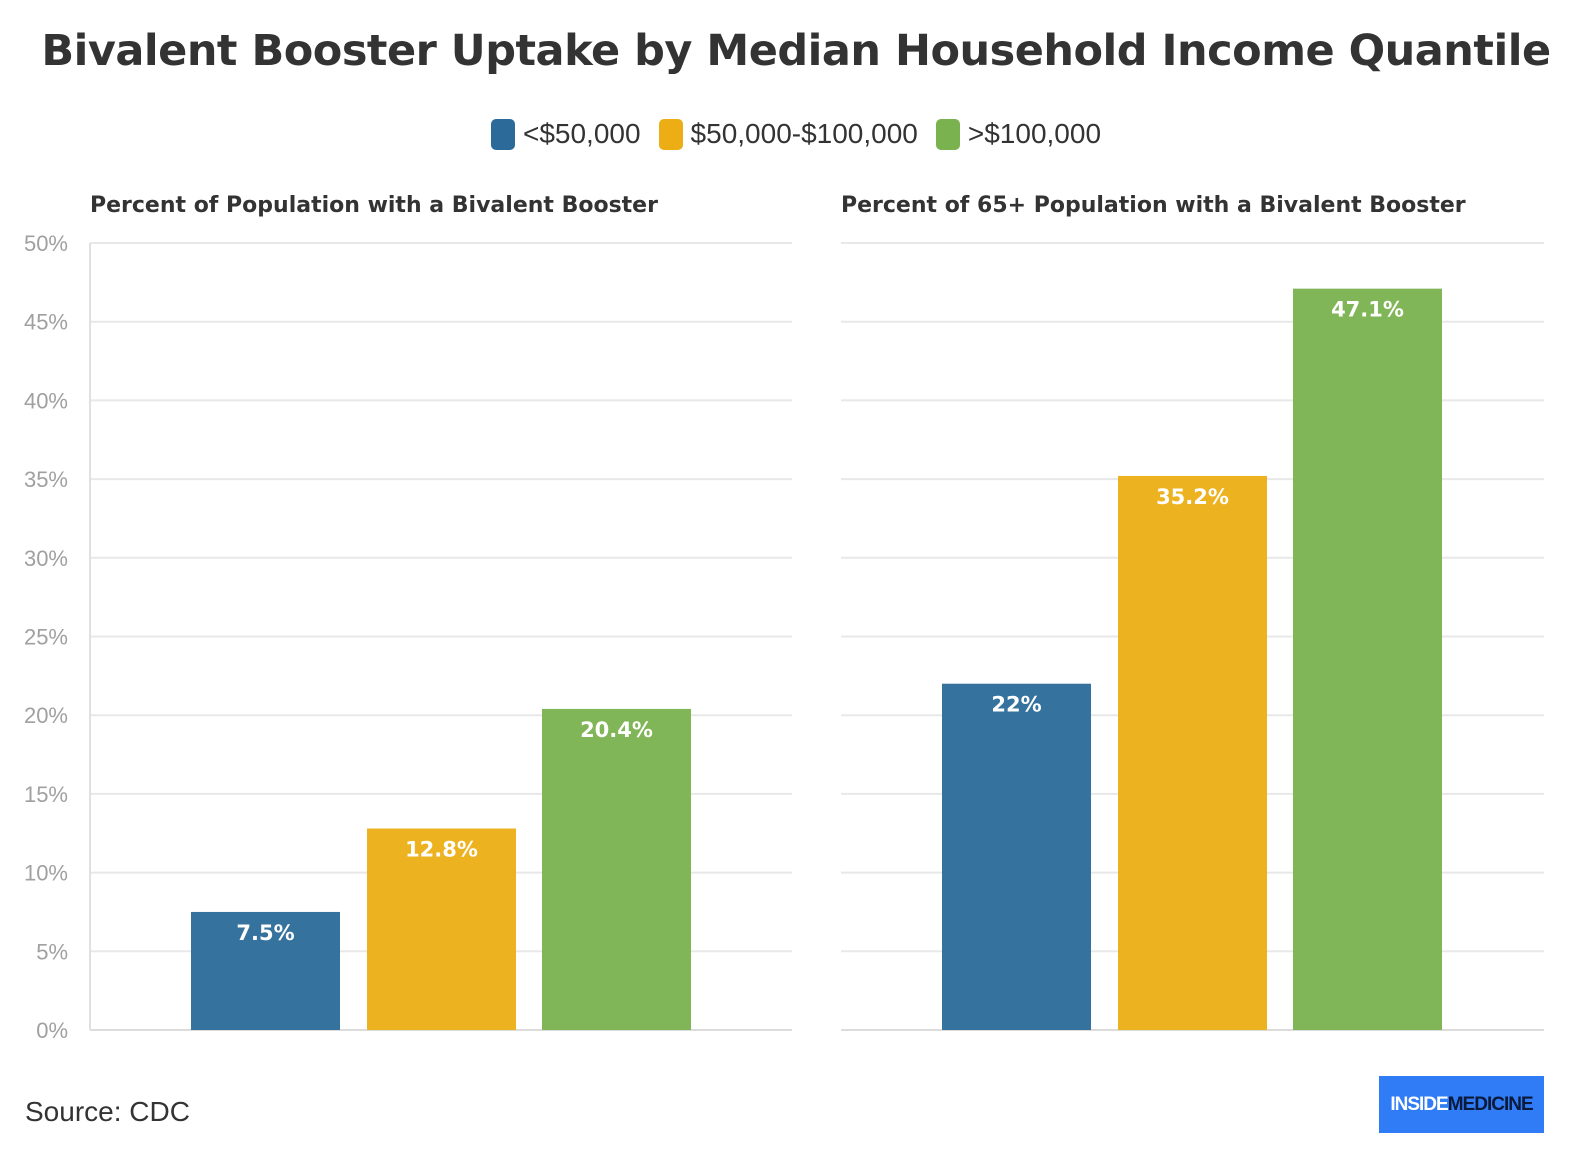 The width and height of the screenshot is (1592, 1150). I want to click on y-tick-label: 45%, so click(46, 322).